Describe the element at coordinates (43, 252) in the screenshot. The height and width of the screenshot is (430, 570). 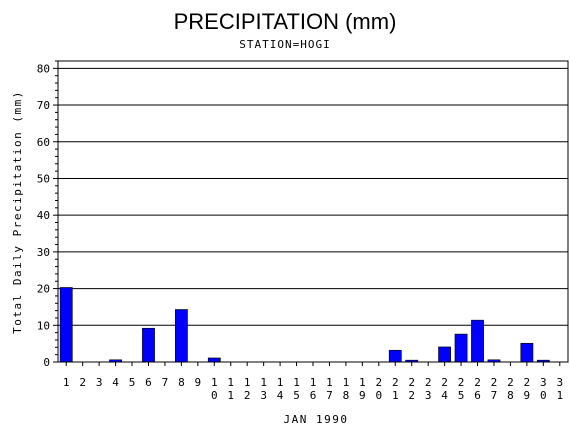
I see `y-tick-label: 30` at that location.